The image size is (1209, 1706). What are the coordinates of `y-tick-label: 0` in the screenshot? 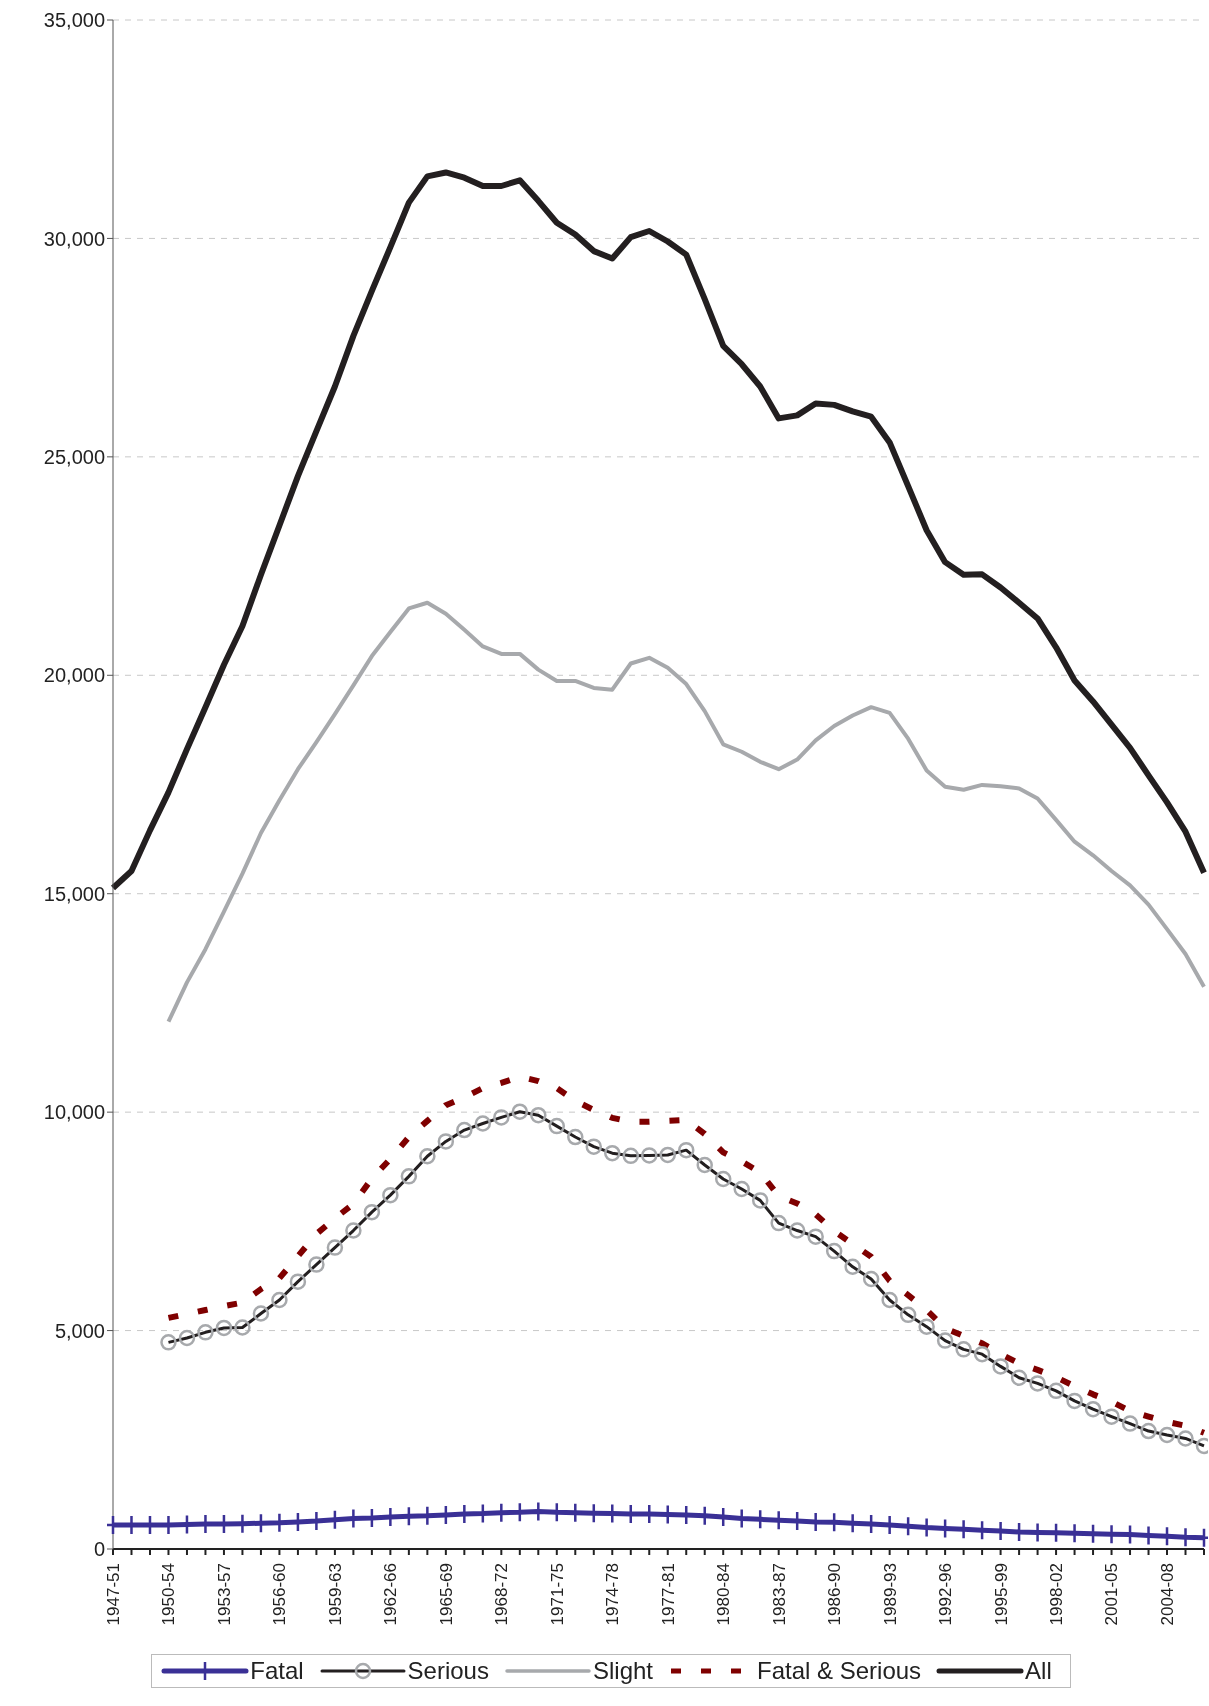 It's located at (99, 1549).